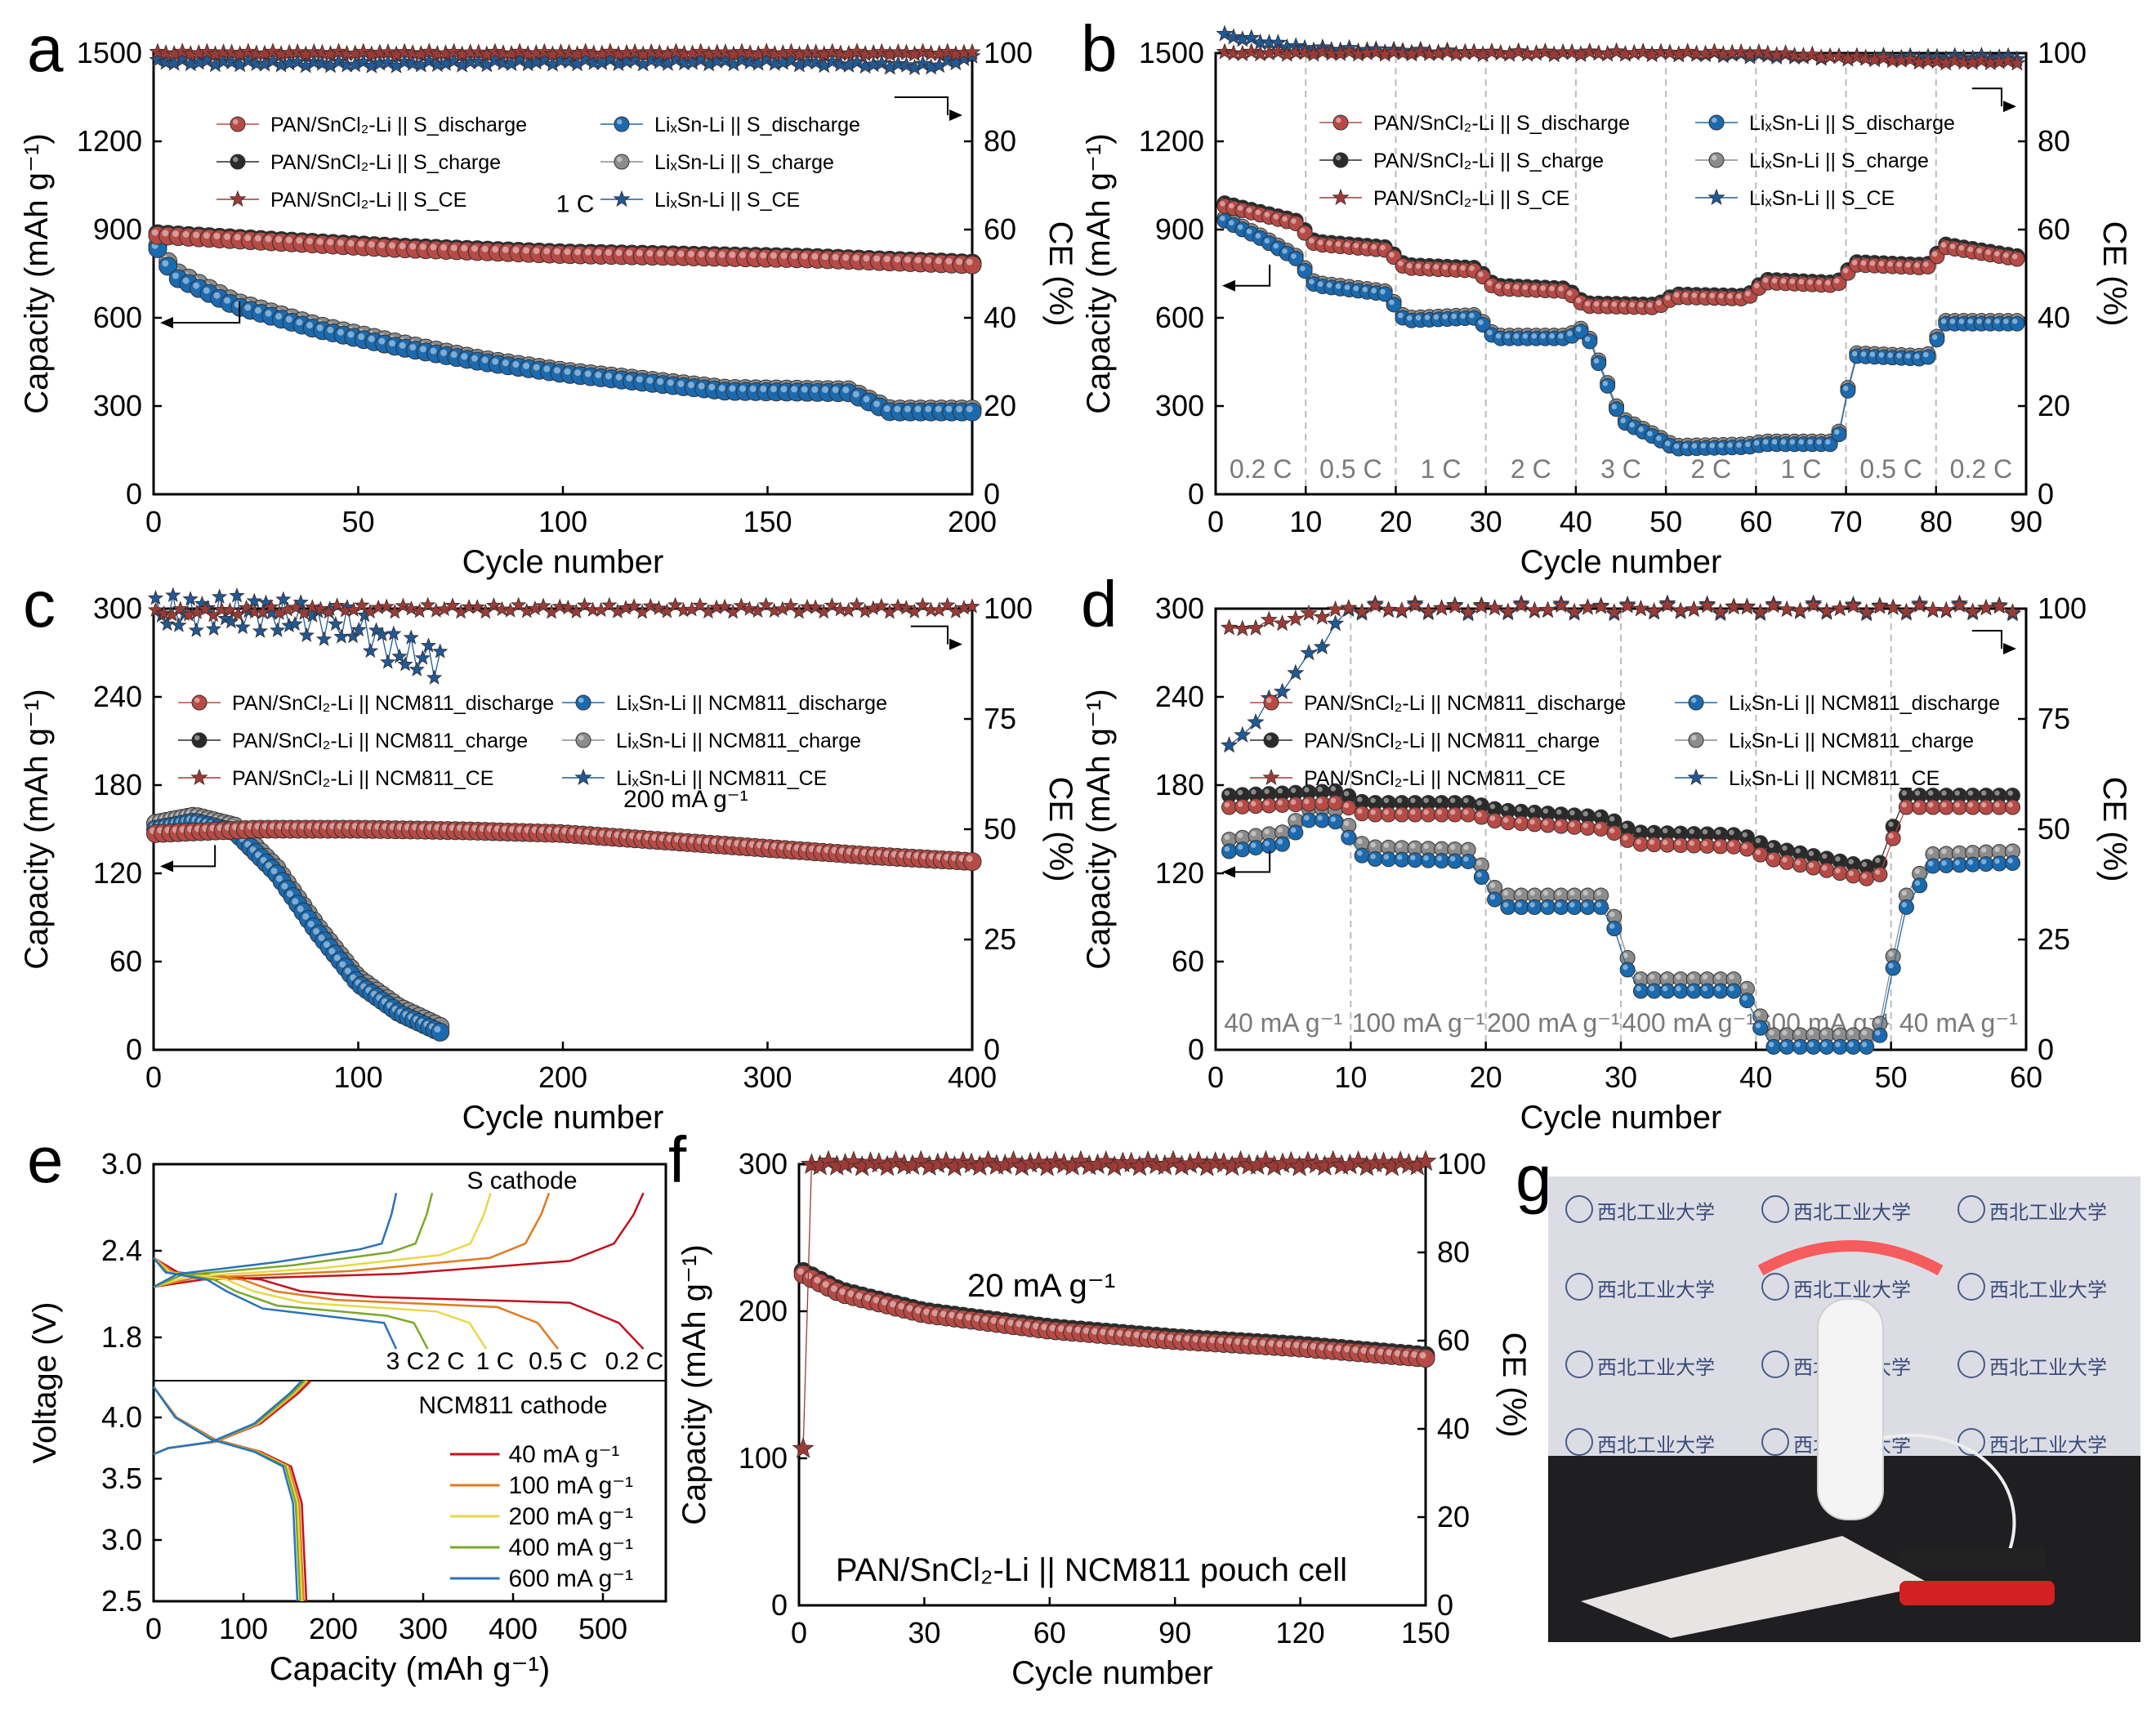 The image size is (2156, 1714). Describe the element at coordinates (1283, 1023) in the screenshot. I see `rate-label: 40 mA g⁻¹` at that location.